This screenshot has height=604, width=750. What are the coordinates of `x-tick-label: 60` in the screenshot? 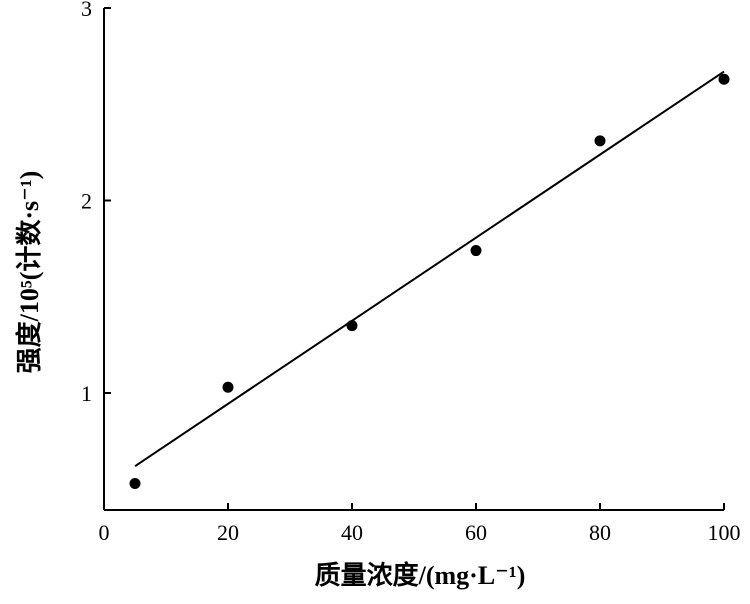 It's located at (476, 532).